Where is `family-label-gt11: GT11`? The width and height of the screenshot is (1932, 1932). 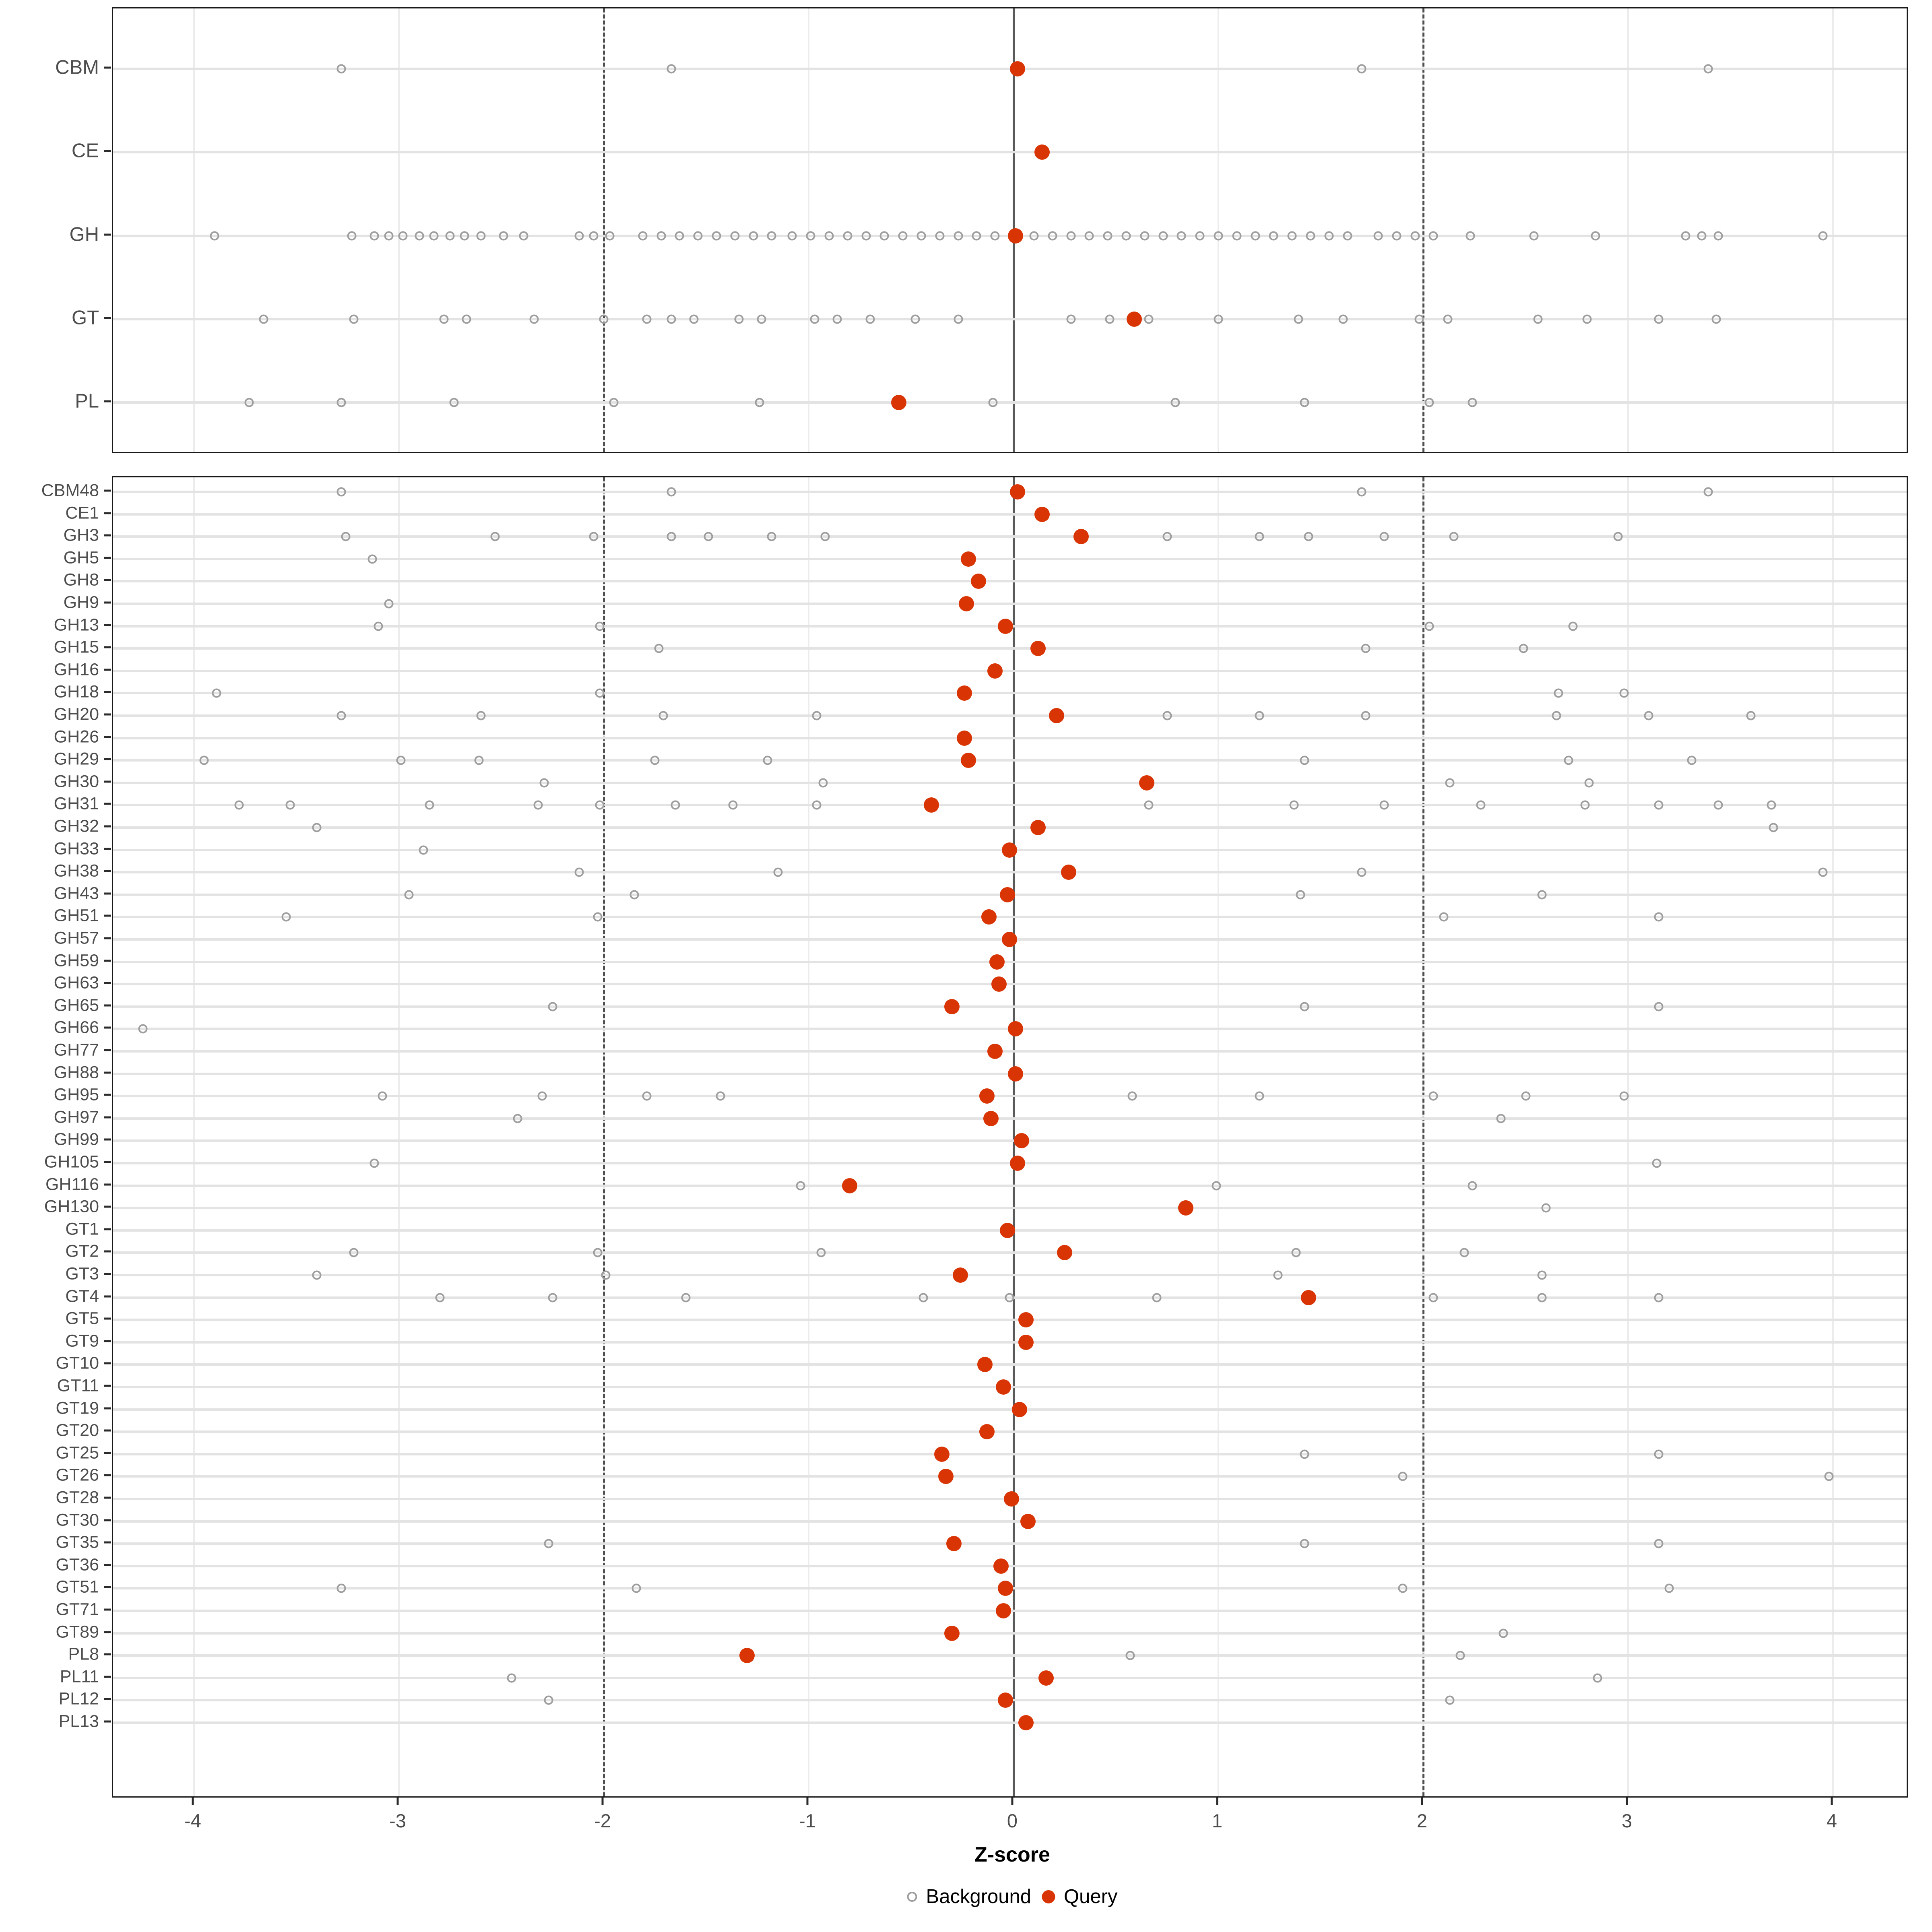
family-label-gt11: GT11 is located at coordinates (78, 1385).